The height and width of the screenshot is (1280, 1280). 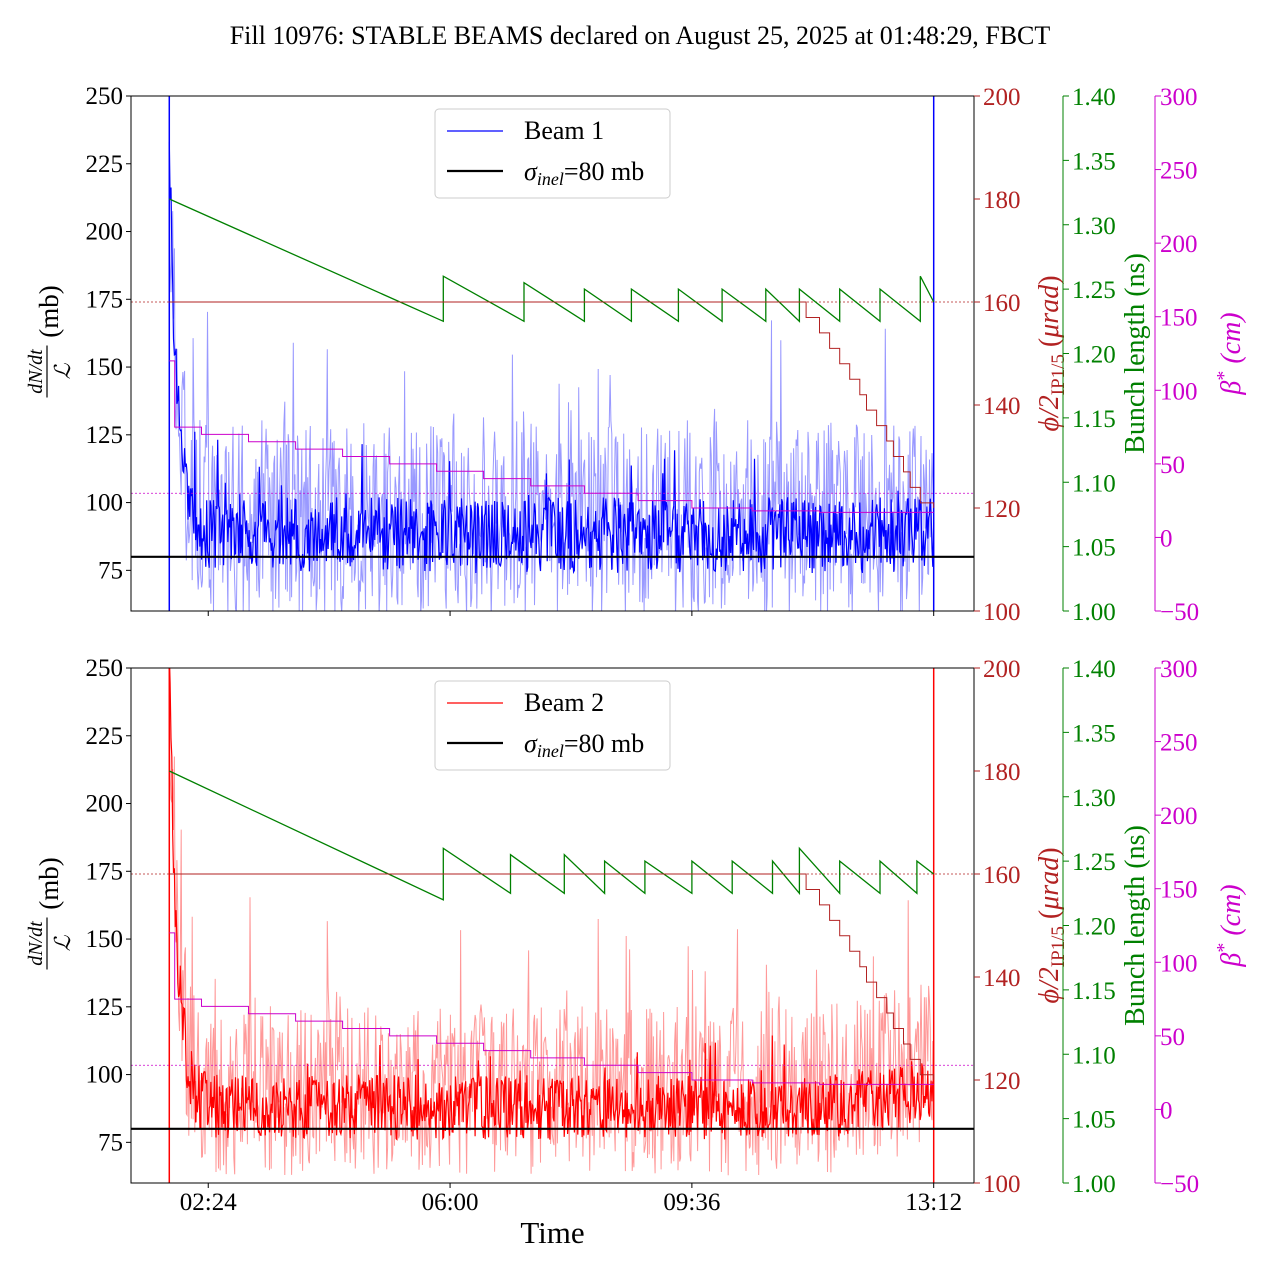 I want to click on x-tick-label: 13:12, so click(x=933, y=1202).